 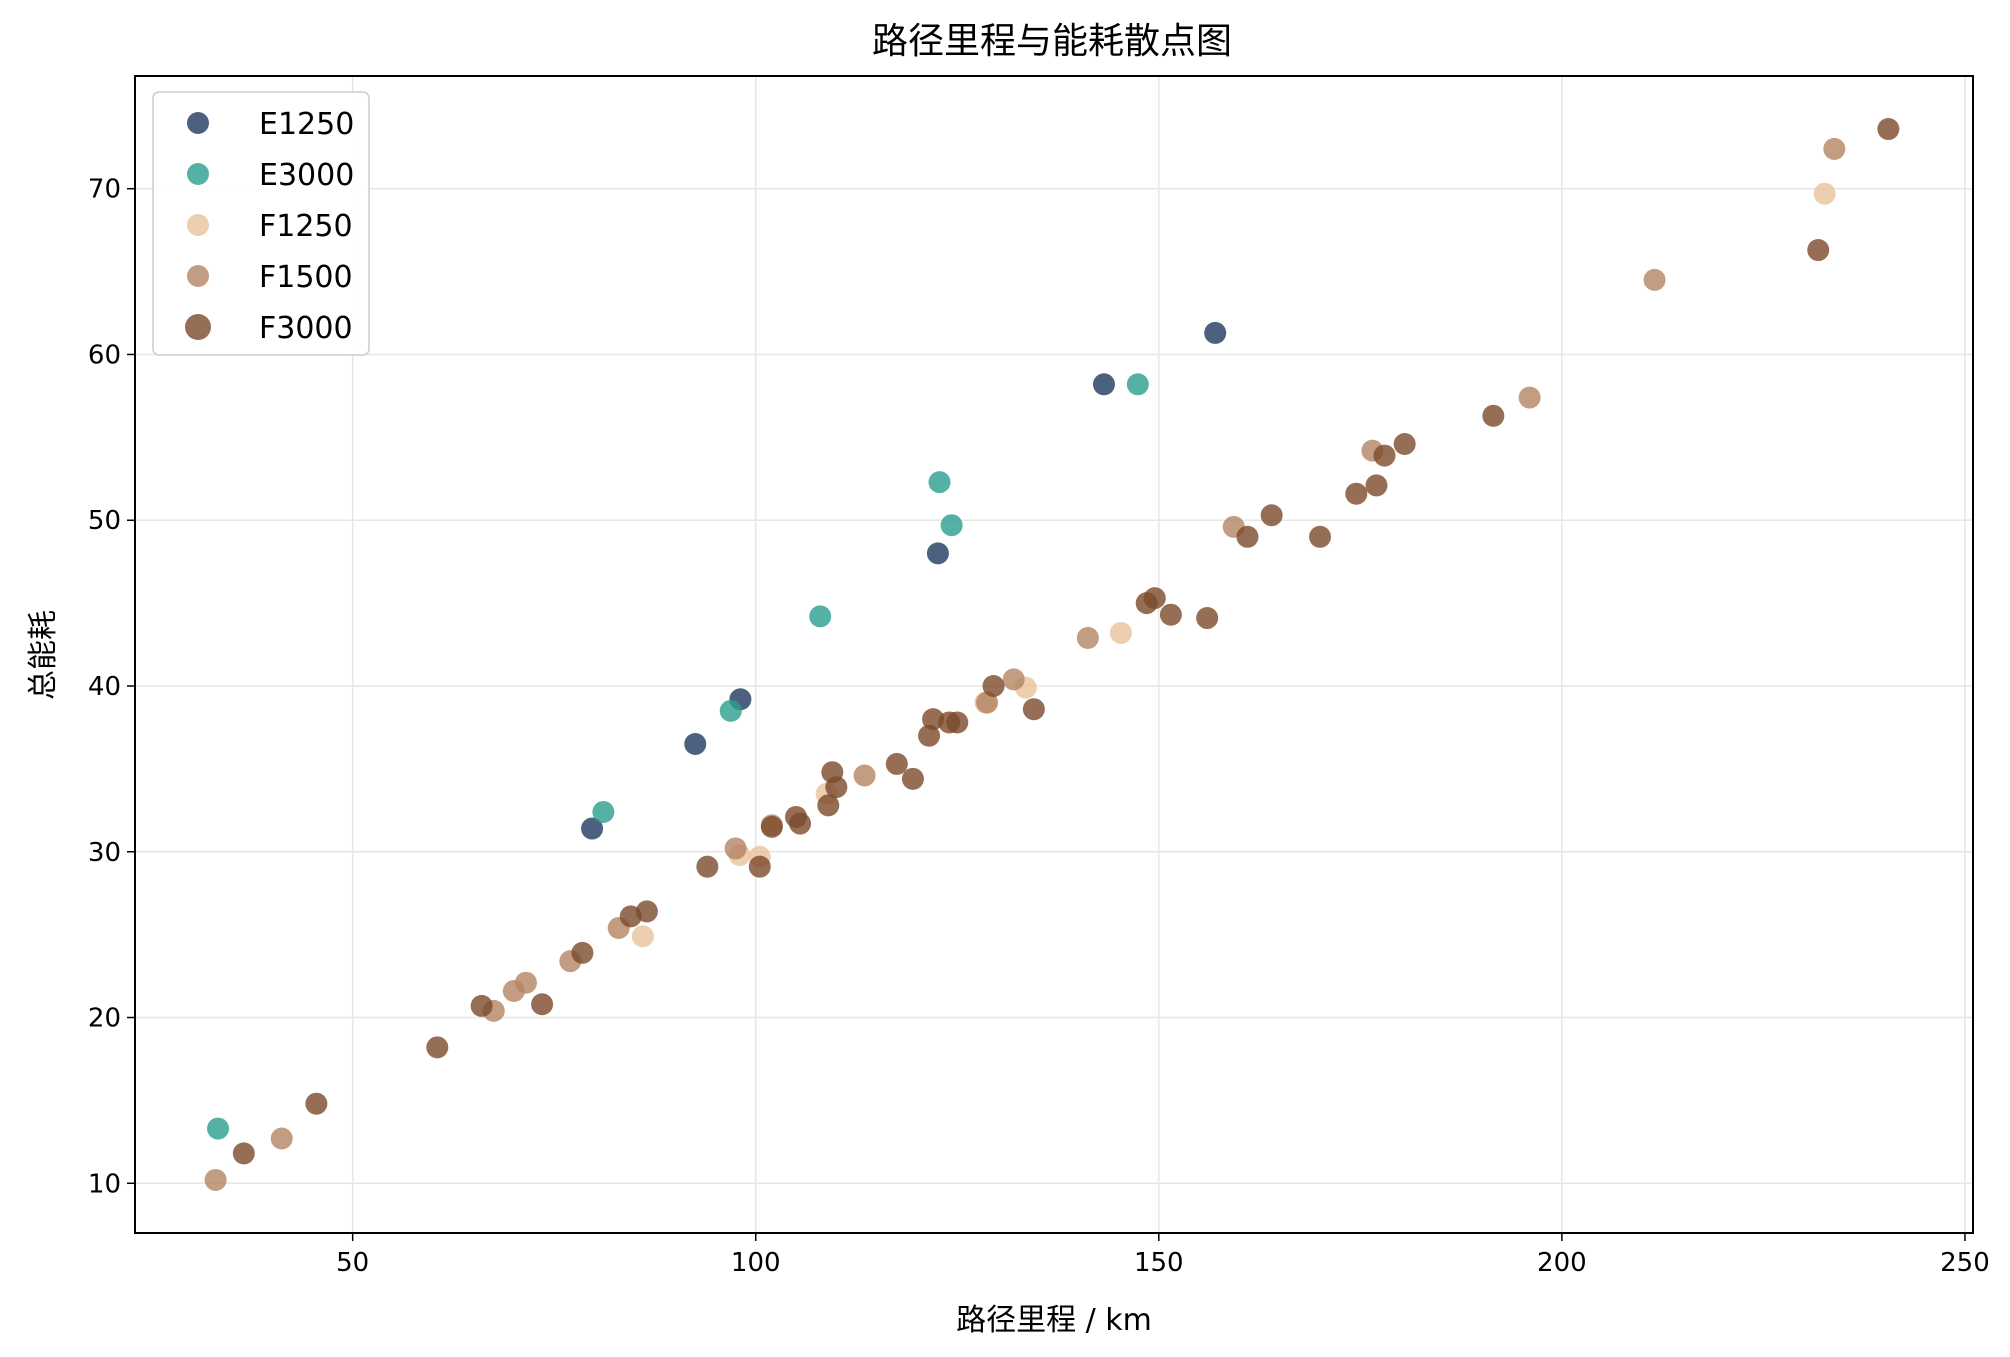 I want to click on y-tick-label: 70, so click(x=104, y=190).